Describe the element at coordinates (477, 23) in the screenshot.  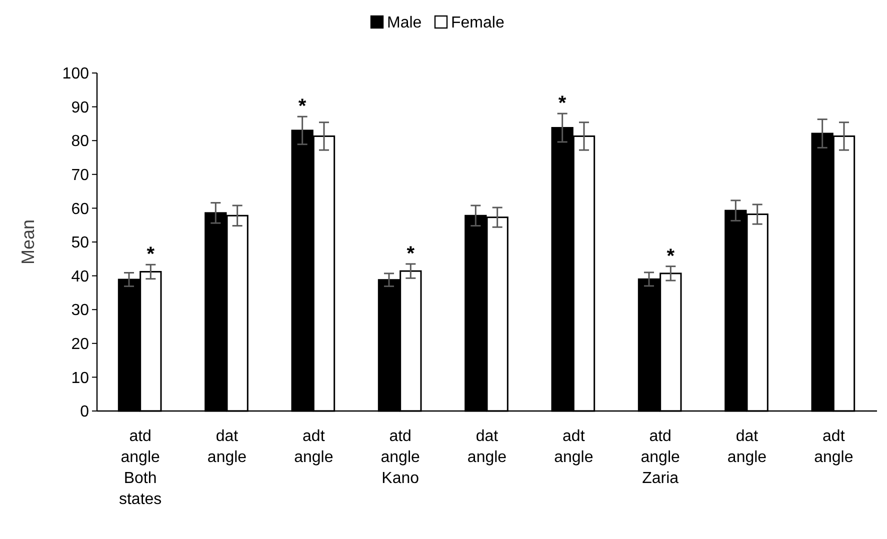
I see `legend-label: Female` at that location.